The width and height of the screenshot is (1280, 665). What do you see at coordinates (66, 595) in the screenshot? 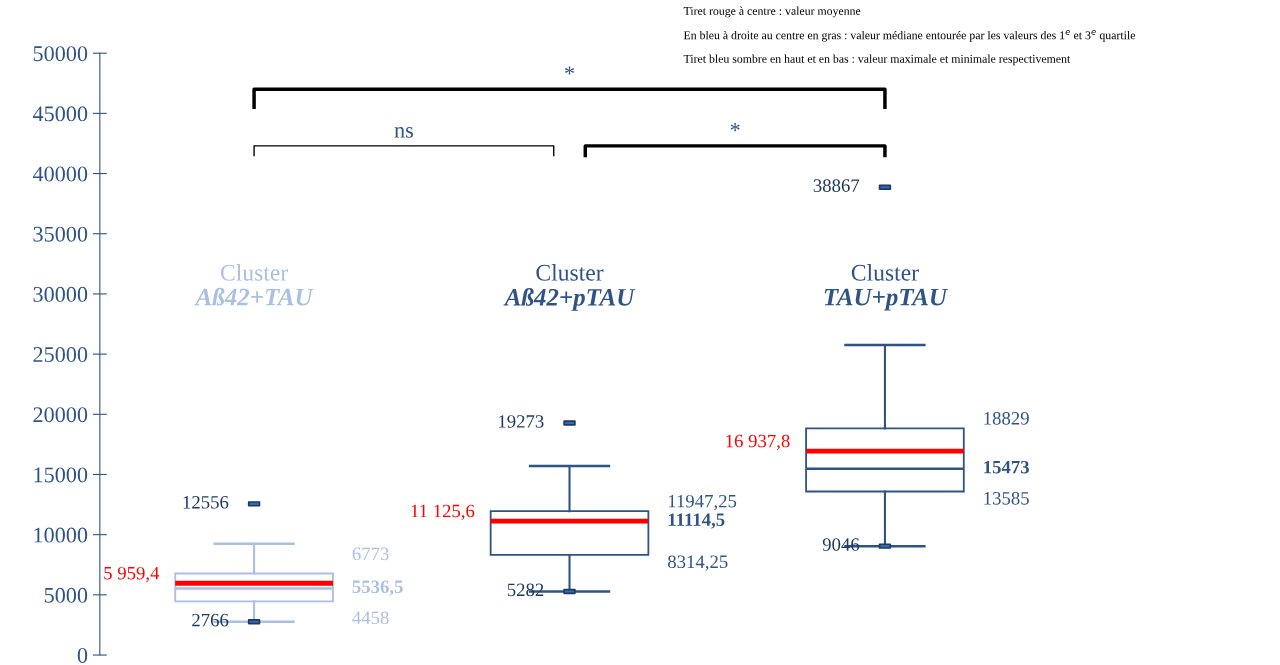
I see `y-tick-label: 5000` at bounding box center [66, 595].